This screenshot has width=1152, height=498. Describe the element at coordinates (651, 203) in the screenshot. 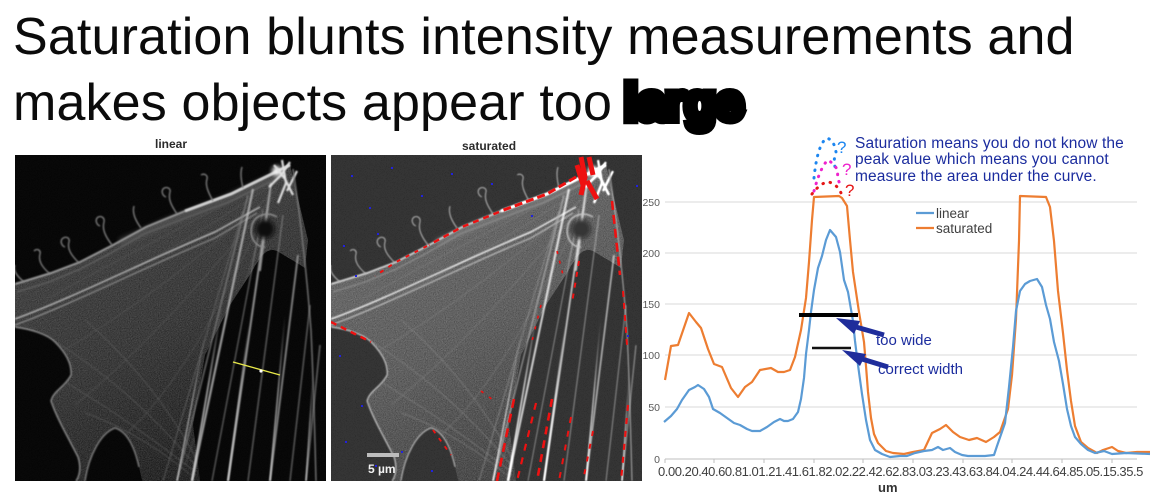

I see `svg-text: 250` at that location.